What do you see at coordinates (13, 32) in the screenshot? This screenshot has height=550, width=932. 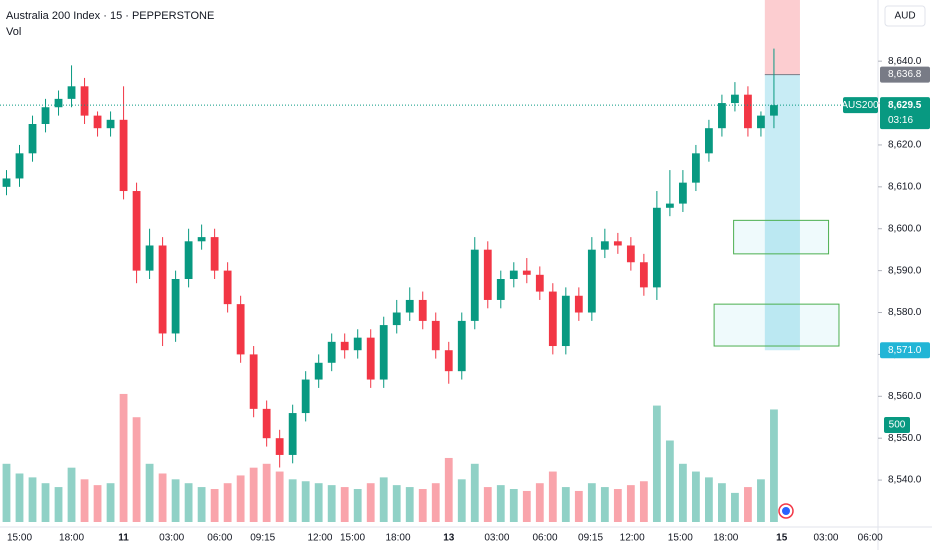 I see `volume-indicator: Vol` at bounding box center [13, 32].